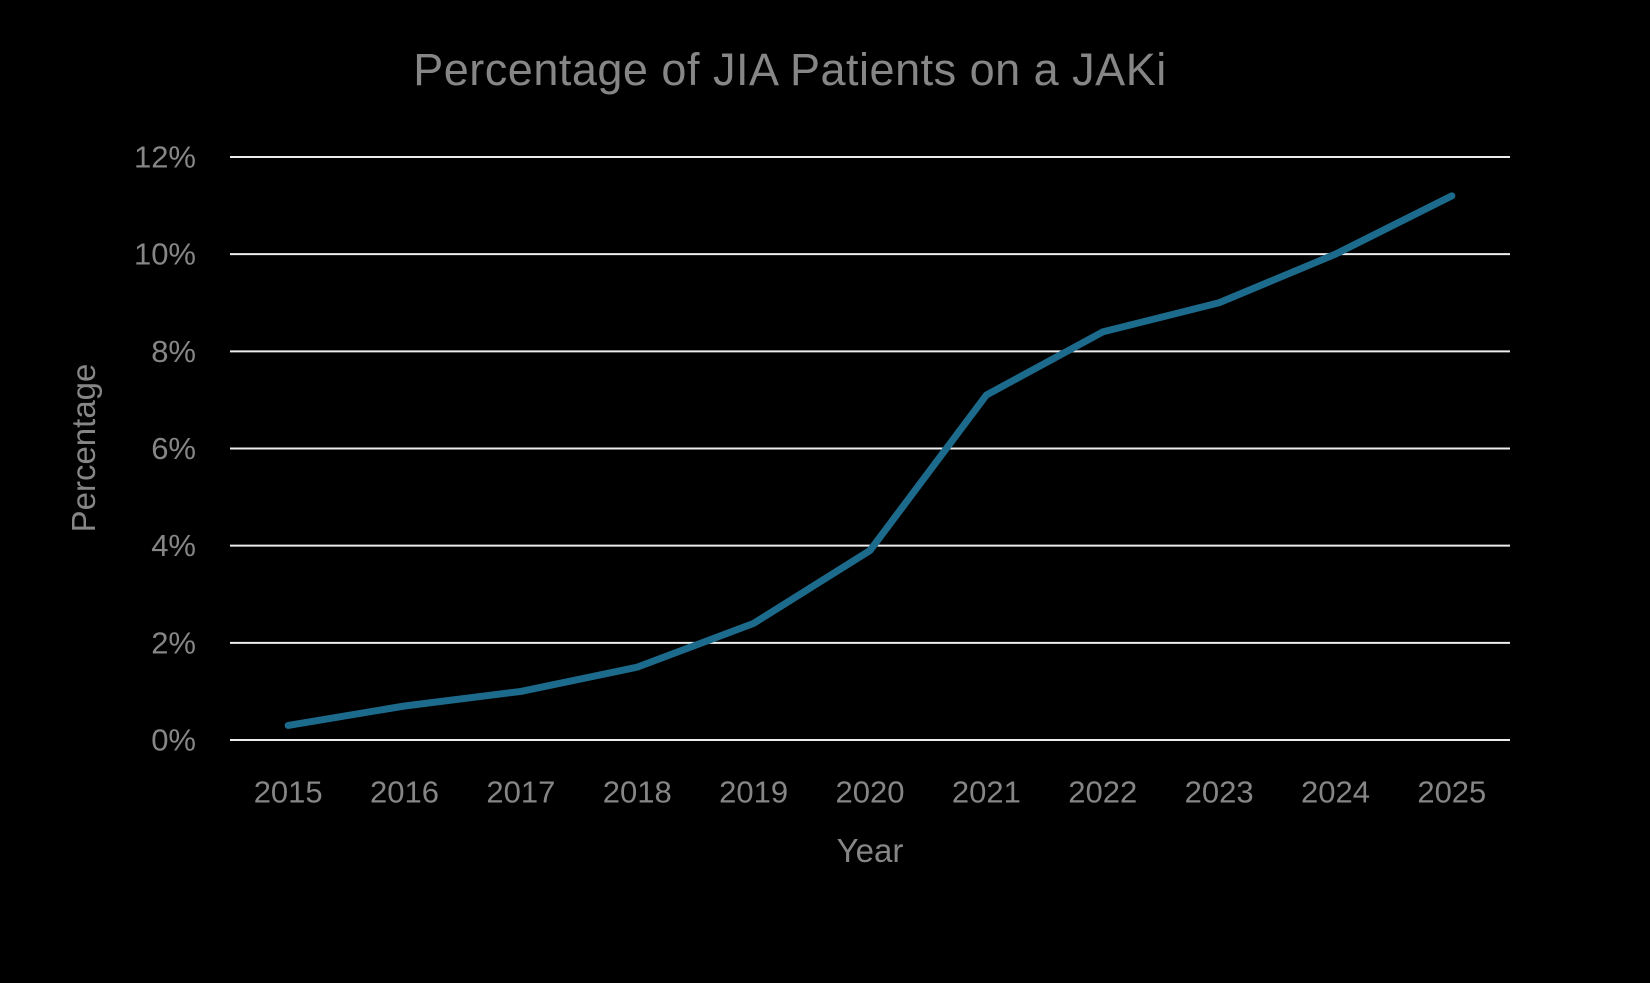 The image size is (1650, 983). I want to click on chart-title: Percentage of JIA Patients on a JAKi, so click(790, 69).